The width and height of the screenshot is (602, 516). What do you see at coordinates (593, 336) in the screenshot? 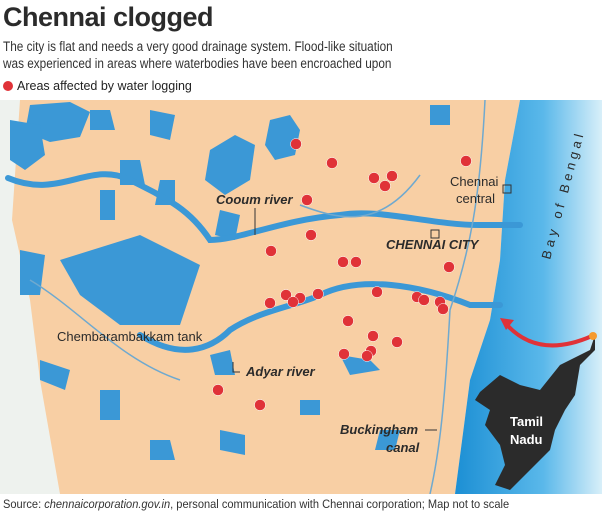
I see `chennai-location-dot` at bounding box center [593, 336].